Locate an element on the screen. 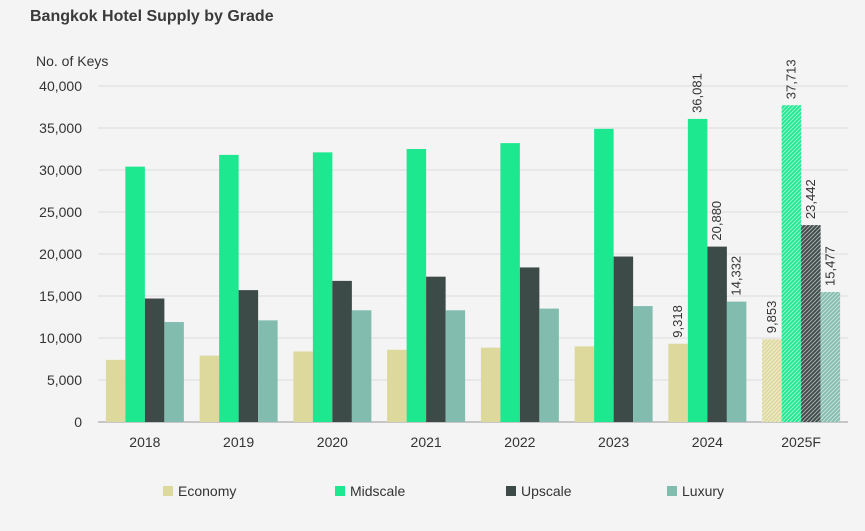 Image resolution: width=865 pixels, height=531 pixels. legend-label-midscale: Midscale is located at coordinates (377, 491).